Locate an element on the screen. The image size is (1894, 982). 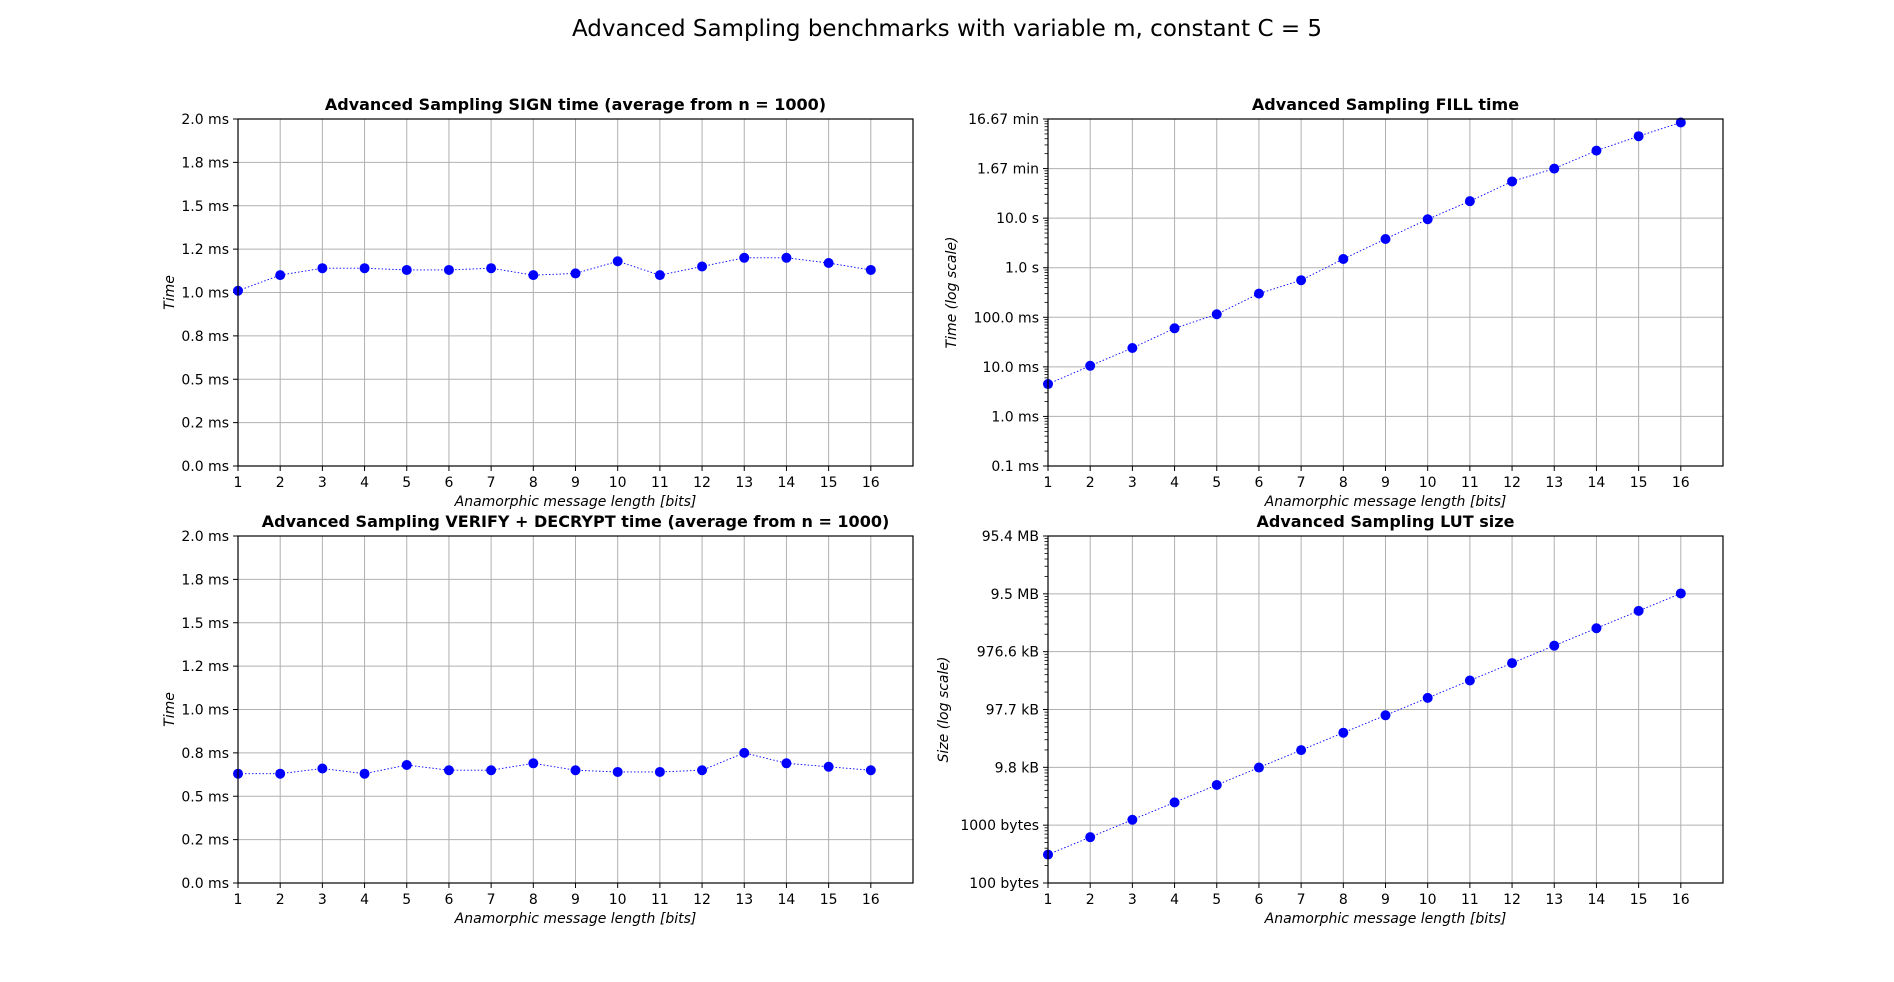
y-tick-label: 0.8 ms is located at coordinates (205, 754).